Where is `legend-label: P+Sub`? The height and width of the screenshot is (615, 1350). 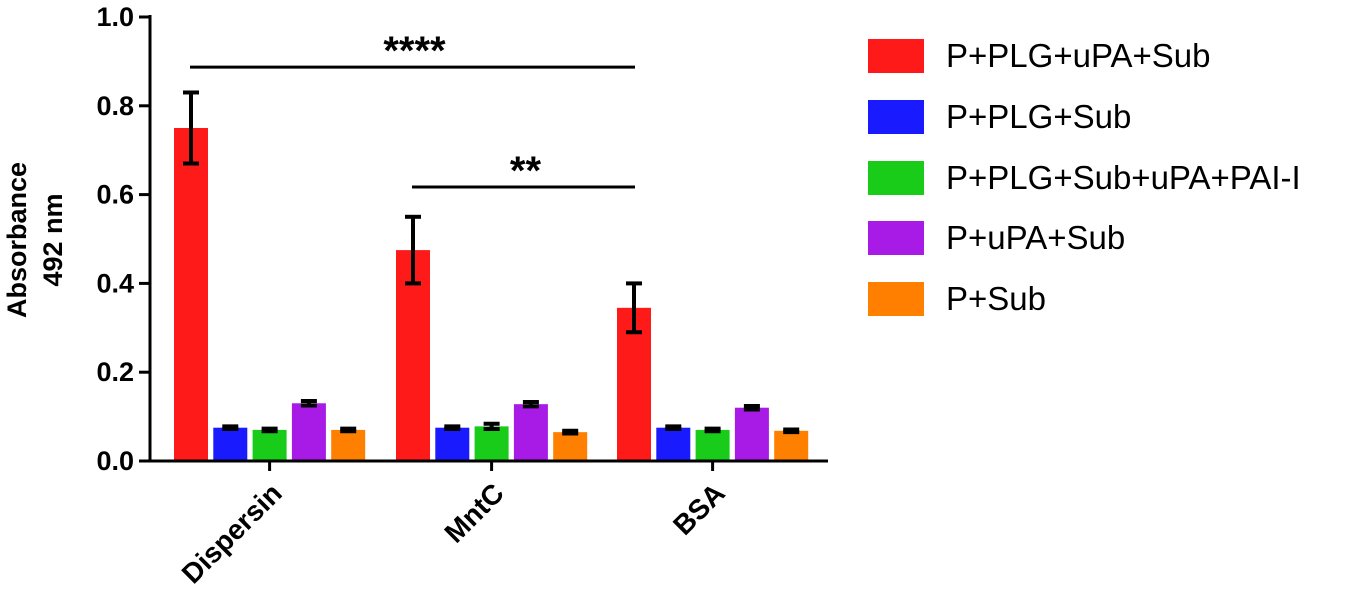 legend-label: P+Sub is located at coordinates (996, 299).